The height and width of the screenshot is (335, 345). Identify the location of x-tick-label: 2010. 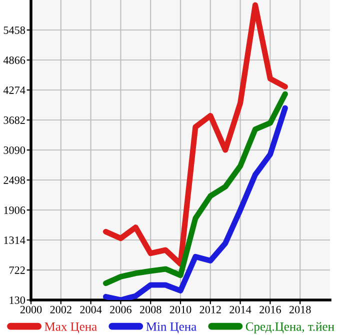
(181, 310).